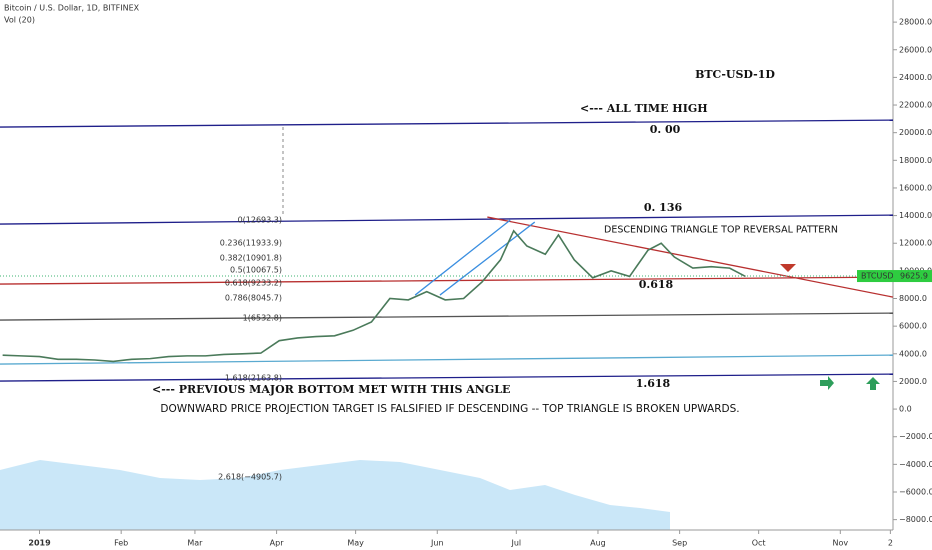 Image resolution: width=932 pixels, height=550 pixels. What do you see at coordinates (915, 22) in the screenshot?
I see `y-tick-label: 28000.0` at bounding box center [915, 22].